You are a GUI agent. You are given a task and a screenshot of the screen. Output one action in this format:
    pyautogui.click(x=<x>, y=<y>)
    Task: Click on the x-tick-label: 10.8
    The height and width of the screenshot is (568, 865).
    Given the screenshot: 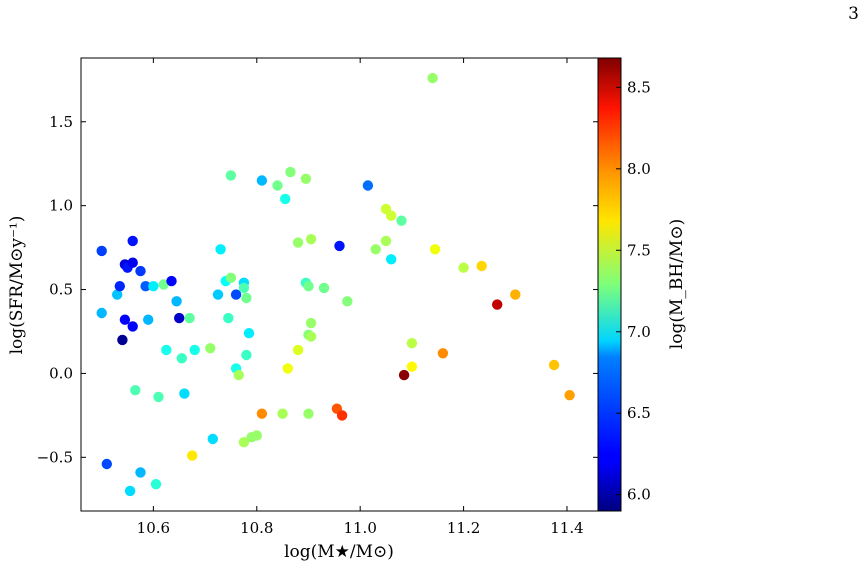 What is the action you would take?
    pyautogui.click(x=256, y=528)
    